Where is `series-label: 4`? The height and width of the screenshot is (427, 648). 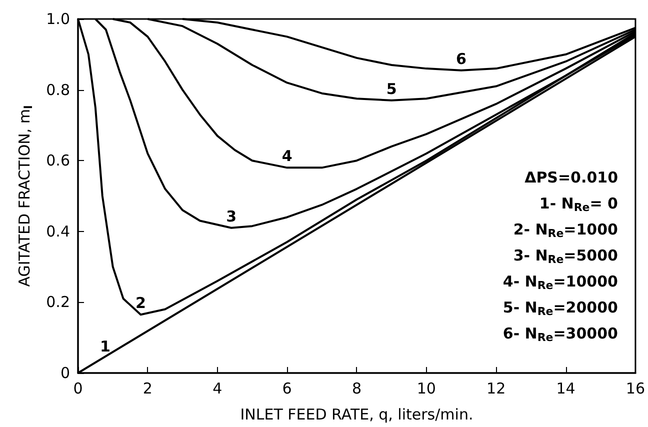
series-label: 4 is located at coordinates (287, 156).